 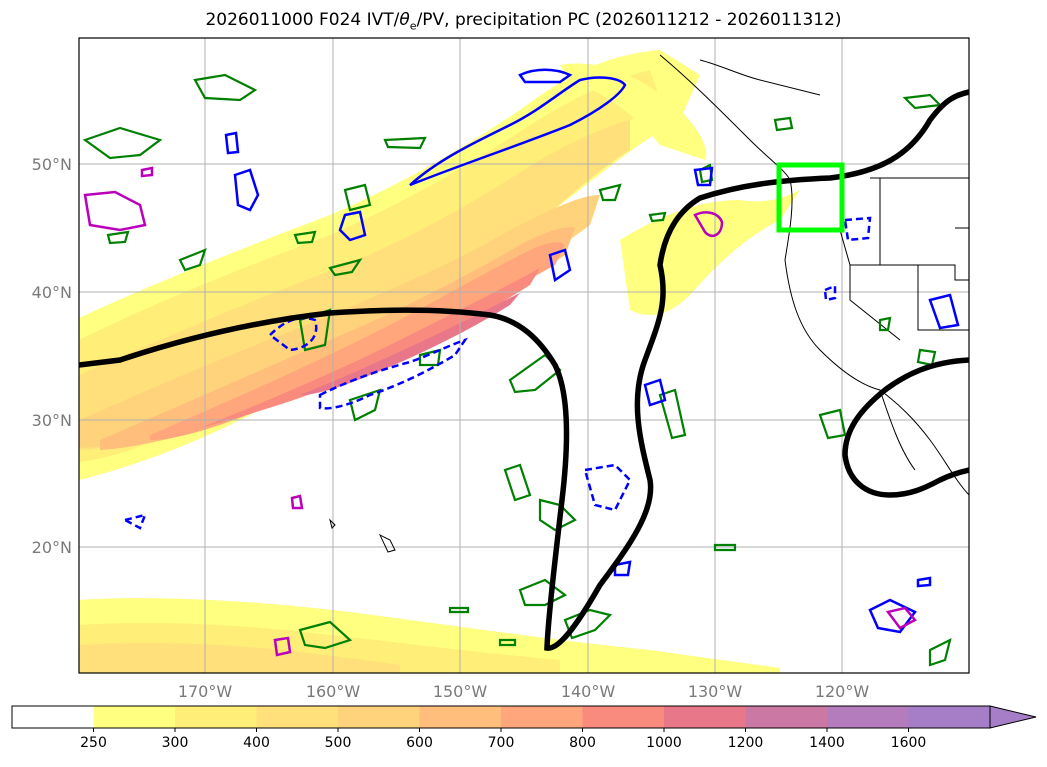 What do you see at coordinates (588, 691) in the screenshot?
I see `lon-label-140w: 140°W` at bounding box center [588, 691].